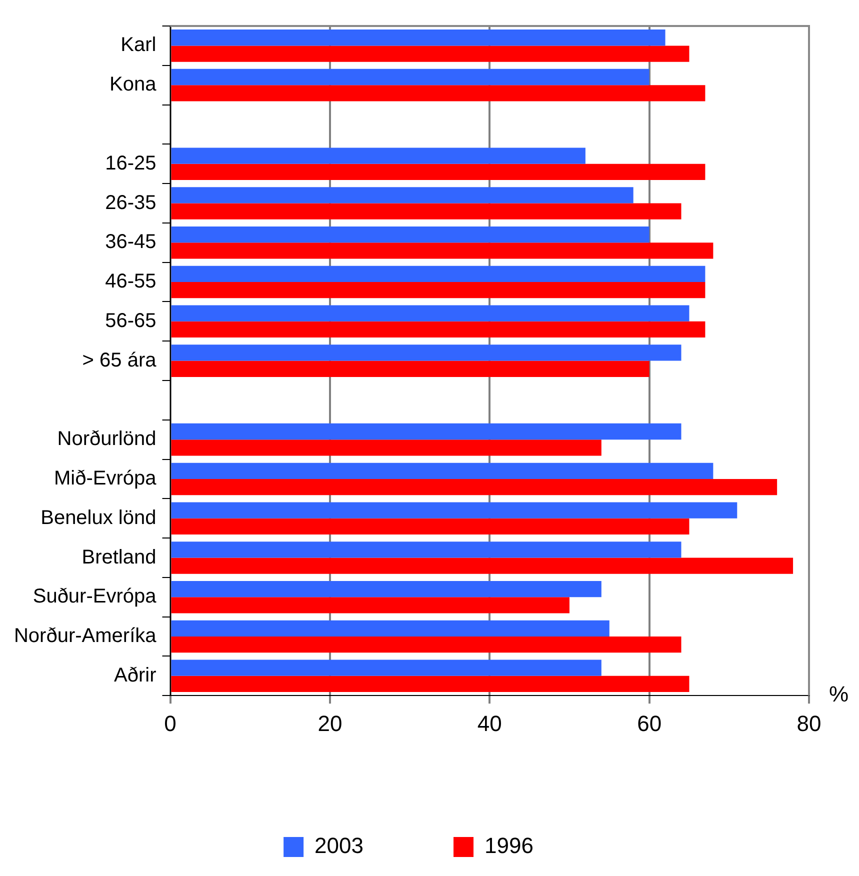 The image size is (859, 876). What do you see at coordinates (98, 517) in the screenshot?
I see `y-tick-label: Benelux lönd` at bounding box center [98, 517].